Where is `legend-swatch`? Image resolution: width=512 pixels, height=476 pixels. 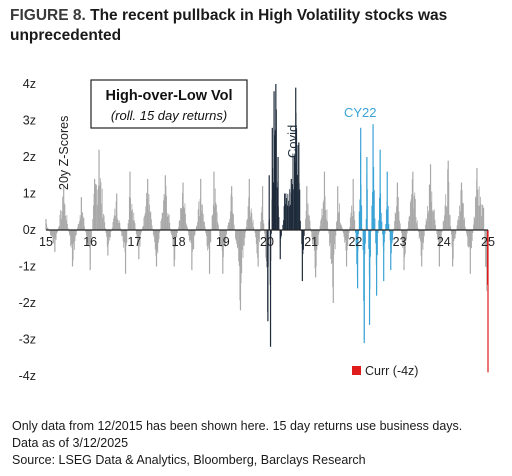 legend-swatch is located at coordinates (356, 370).